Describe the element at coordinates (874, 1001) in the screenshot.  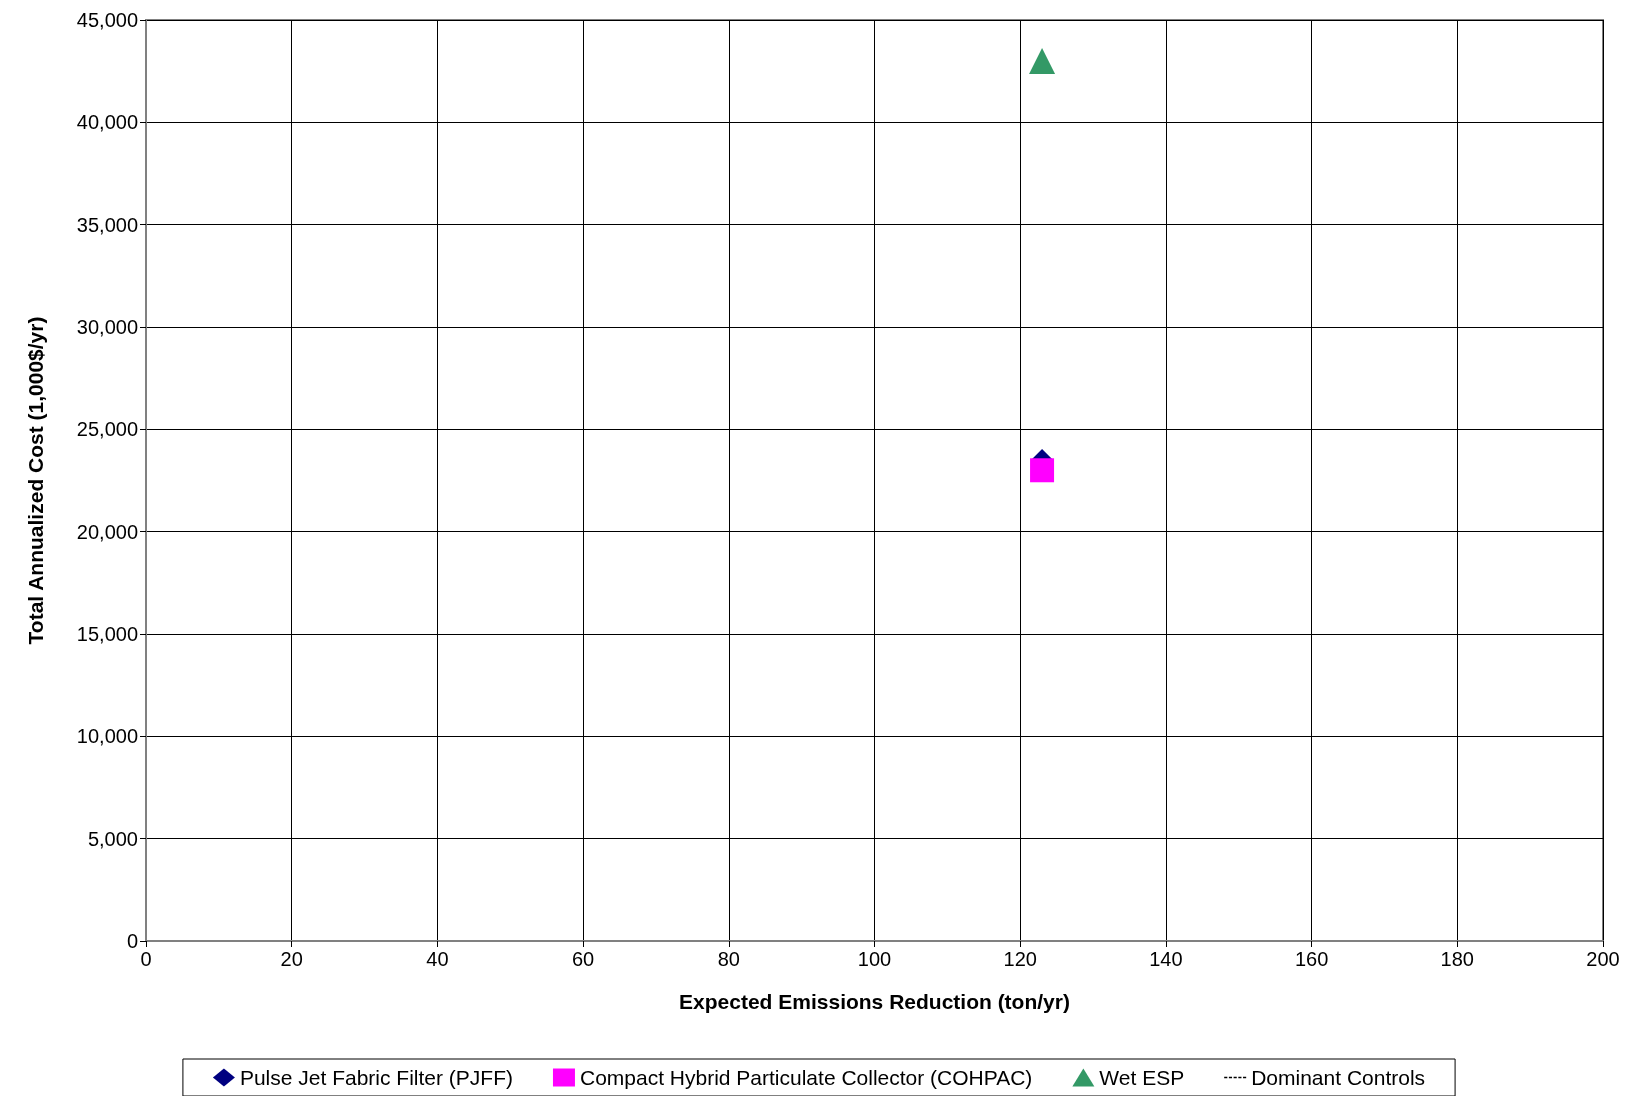
I see `x-axis-title: Expected Emissions Reduction (ton/yr)` at that location.